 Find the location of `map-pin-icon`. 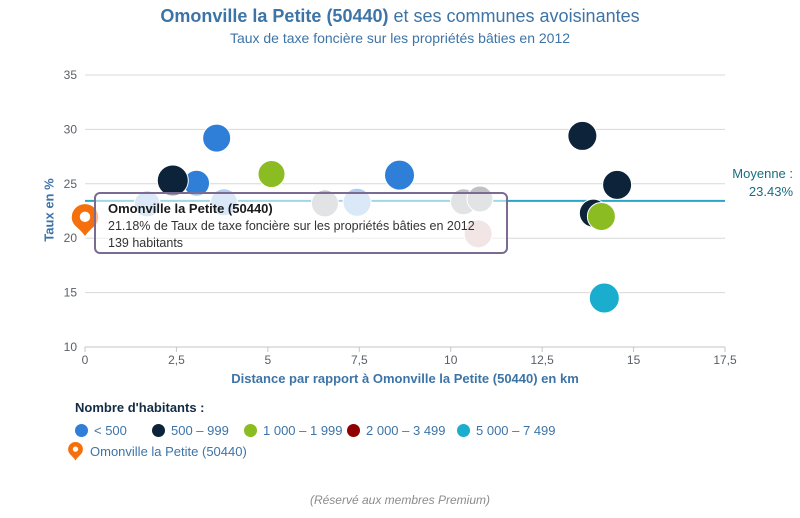

map-pin-icon is located at coordinates (75, 451).